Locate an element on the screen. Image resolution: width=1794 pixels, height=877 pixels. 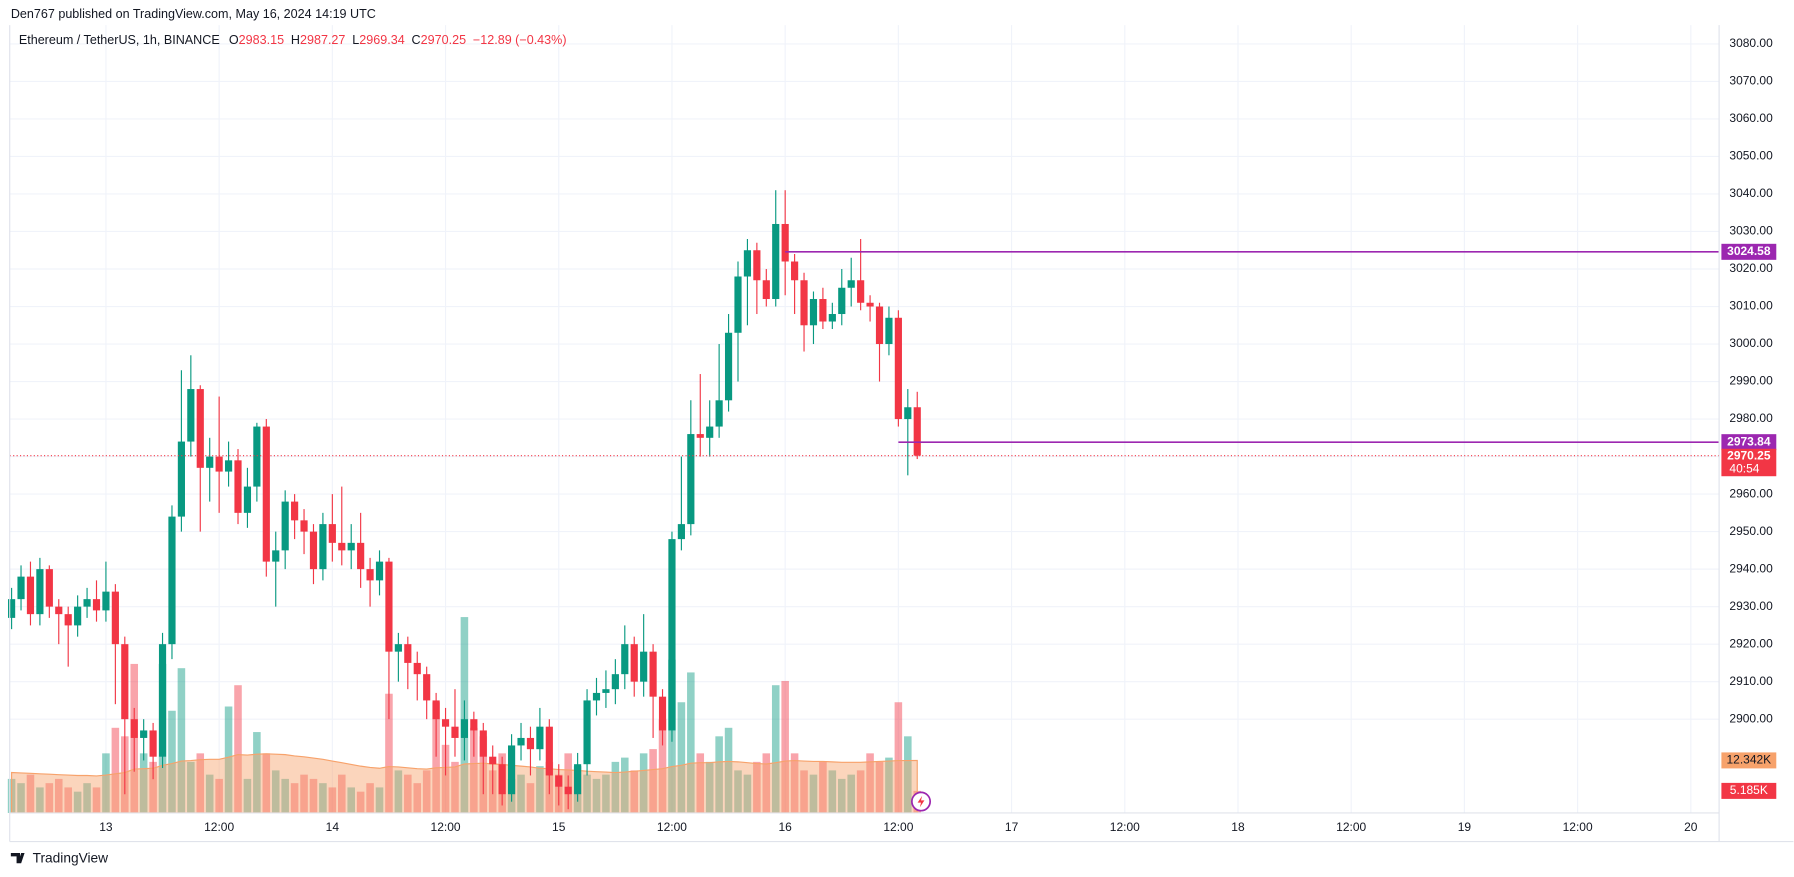
y-tick-label: 3010.00 is located at coordinates (1751, 306).